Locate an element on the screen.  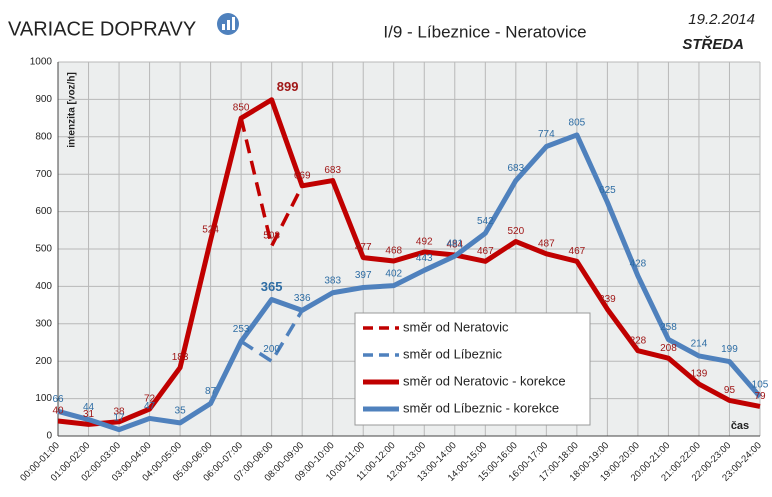
legend-label: směr od Líbeznic is located at coordinates (452, 353).